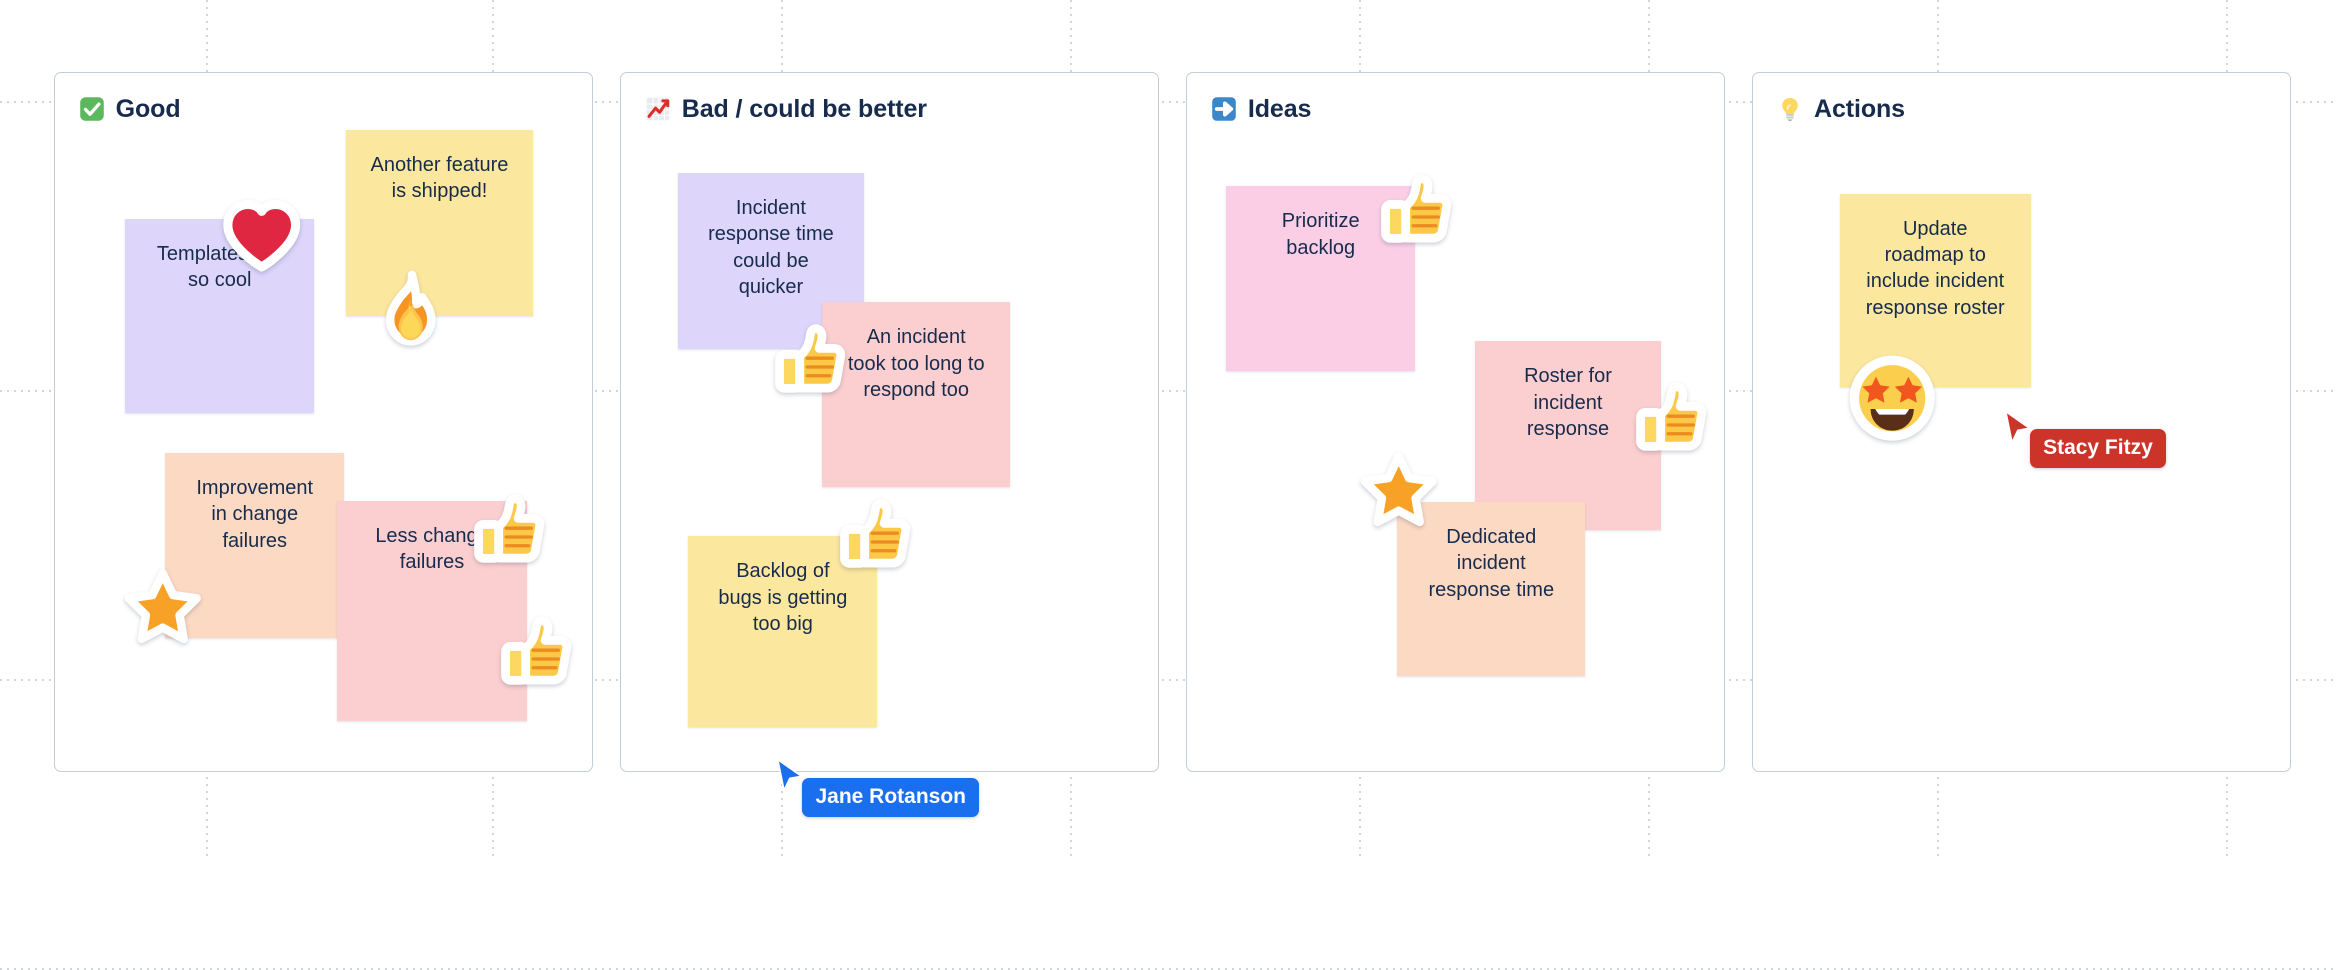 The image size is (2336, 970). Describe the element at coordinates (1279, 108) in the screenshot. I see `column-title: Ideas` at that location.